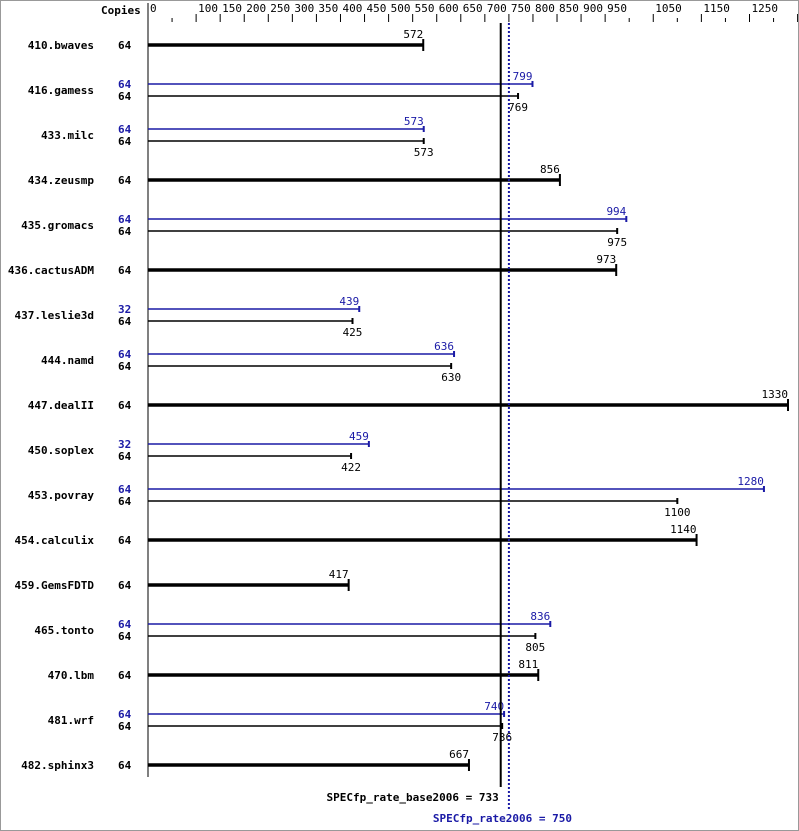 The width and height of the screenshot is (799, 831). Describe the element at coordinates (328, 8) in the screenshot. I see `x-tick-label: 350` at that location.